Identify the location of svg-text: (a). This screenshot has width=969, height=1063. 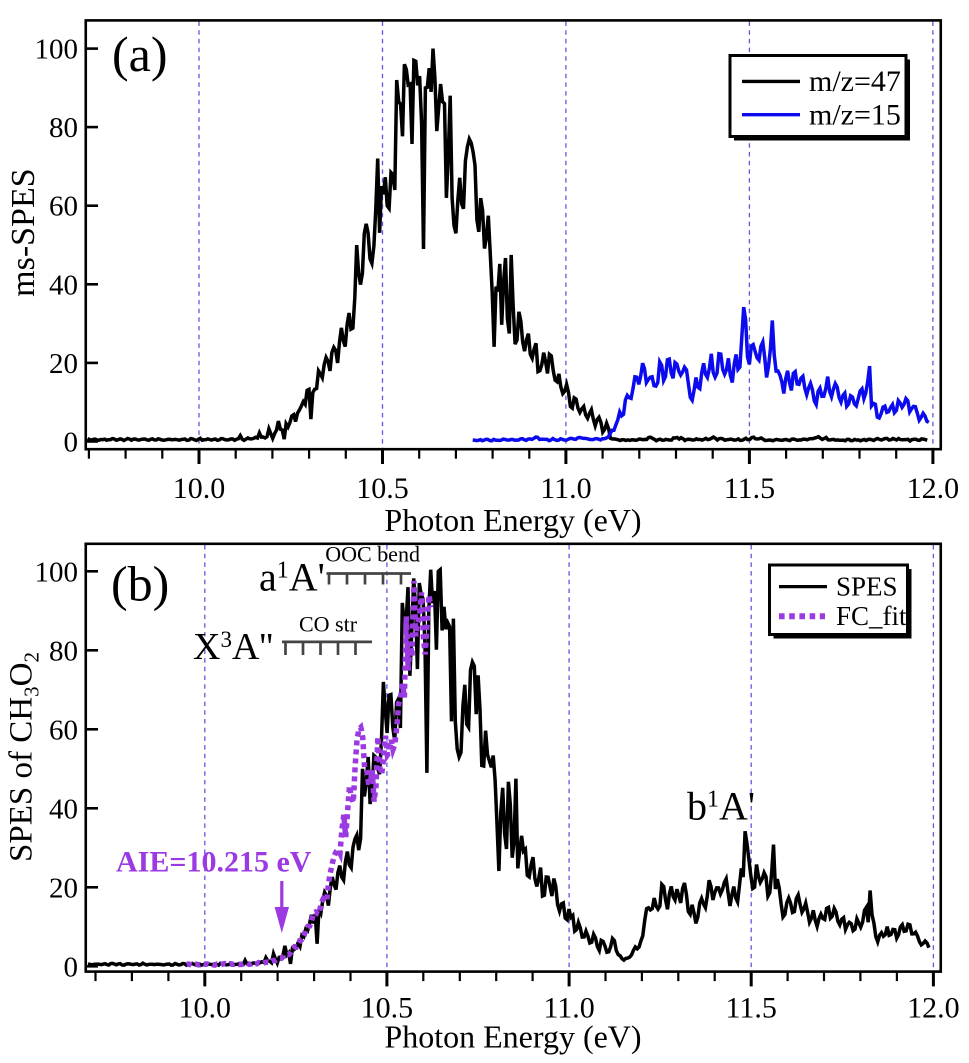
(140, 54).